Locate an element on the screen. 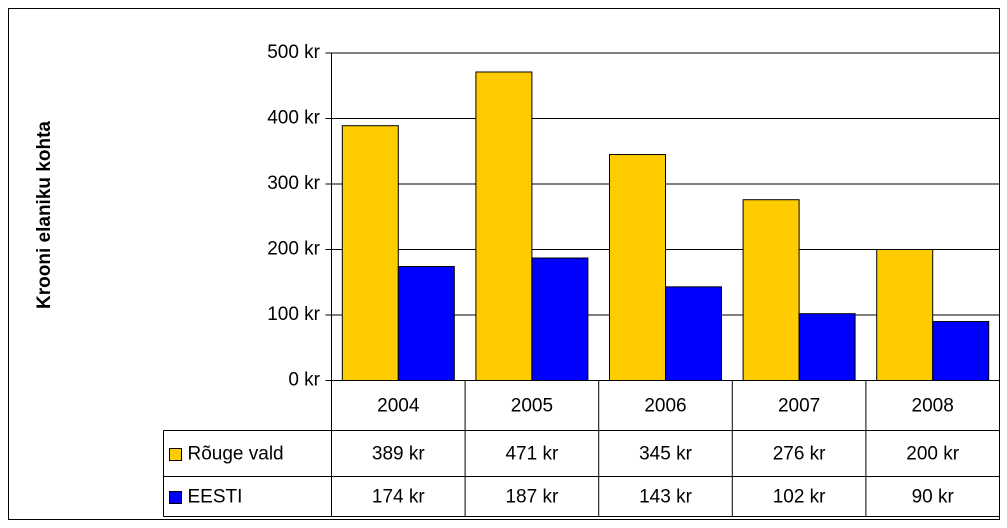 The height and width of the screenshot is (528, 1007). data-label: 276 kr is located at coordinates (799, 454).